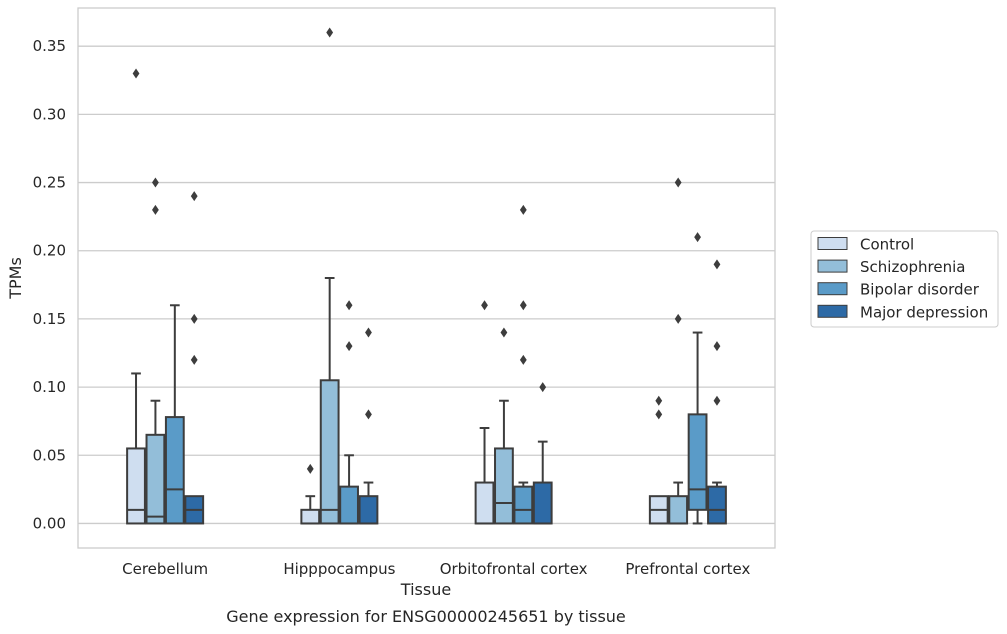 The width and height of the screenshot is (1007, 634). Describe the element at coordinates (49, 387) in the screenshot. I see `y-tick-label: 0.10` at that location.